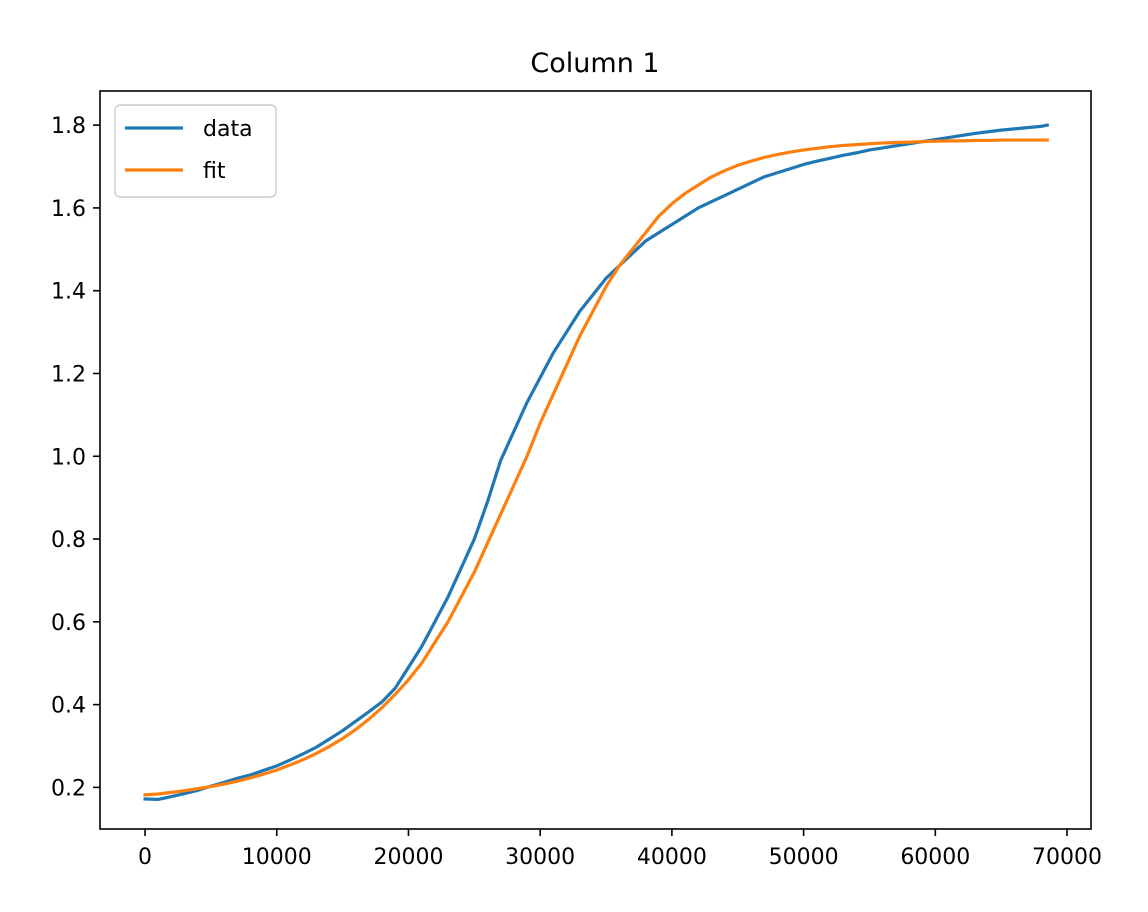 This screenshot has height=912, width=1148. I want to click on x-tick-label: 30000, so click(540, 857).